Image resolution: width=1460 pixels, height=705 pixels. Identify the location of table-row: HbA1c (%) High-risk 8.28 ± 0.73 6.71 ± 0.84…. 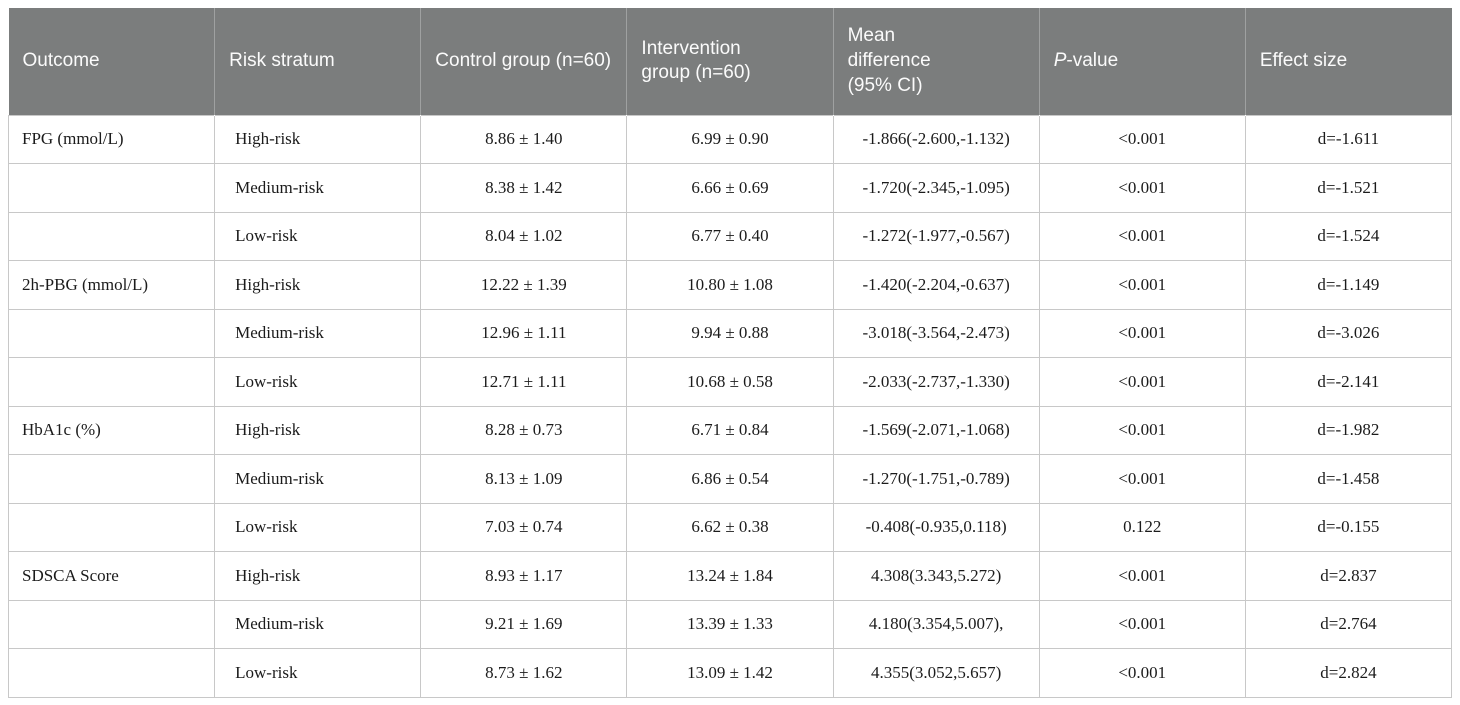
(730, 430).